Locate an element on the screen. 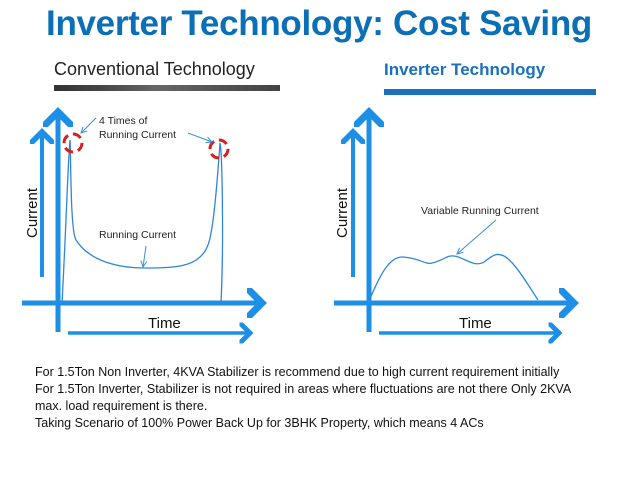  annotation-variable-running-current: Variable Running Current is located at coordinates (480, 211).